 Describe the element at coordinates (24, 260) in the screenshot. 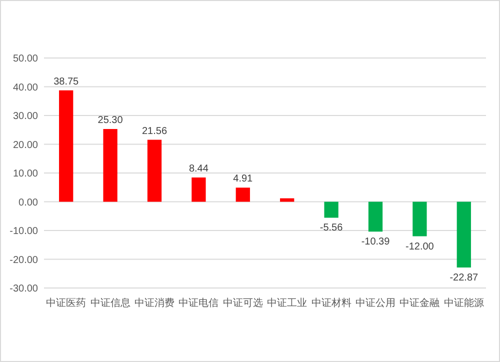

I see `y-tick-label: -20.00` at that location.